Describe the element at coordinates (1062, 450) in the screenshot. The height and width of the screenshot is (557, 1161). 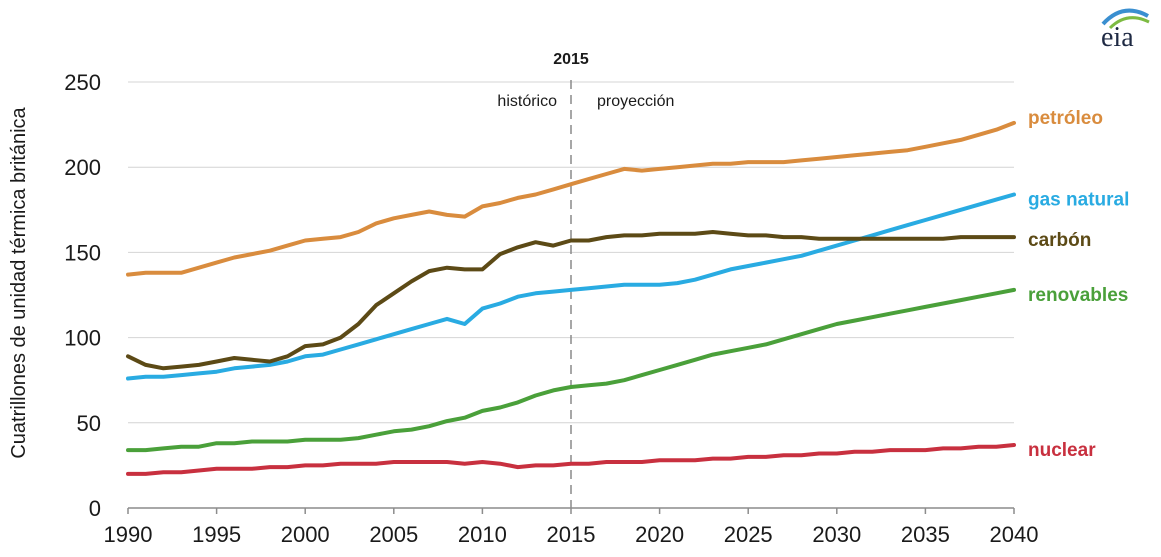
I see `series-label-nuclear: nuclear` at that location.